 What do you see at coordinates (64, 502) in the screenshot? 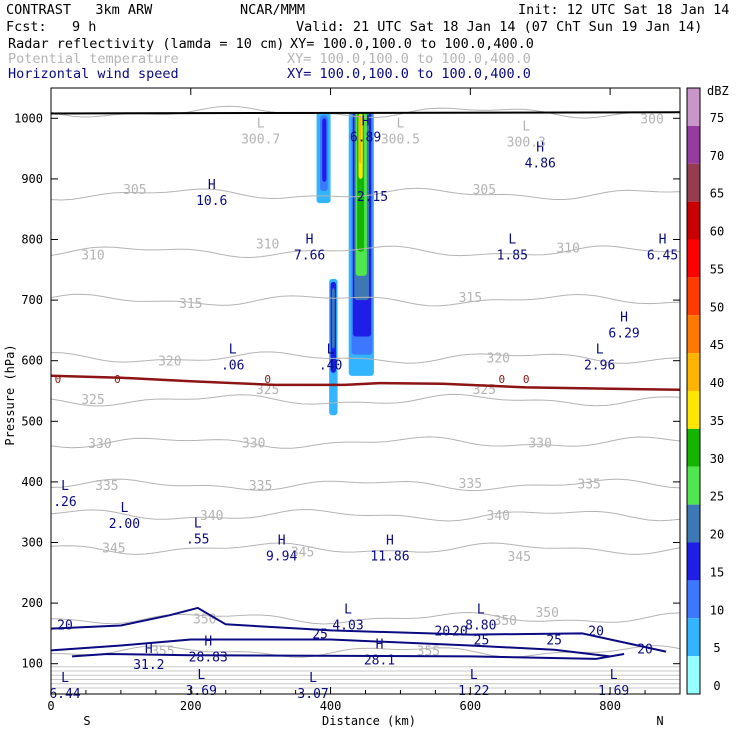
I see `extremum-value: .26` at bounding box center [64, 502].